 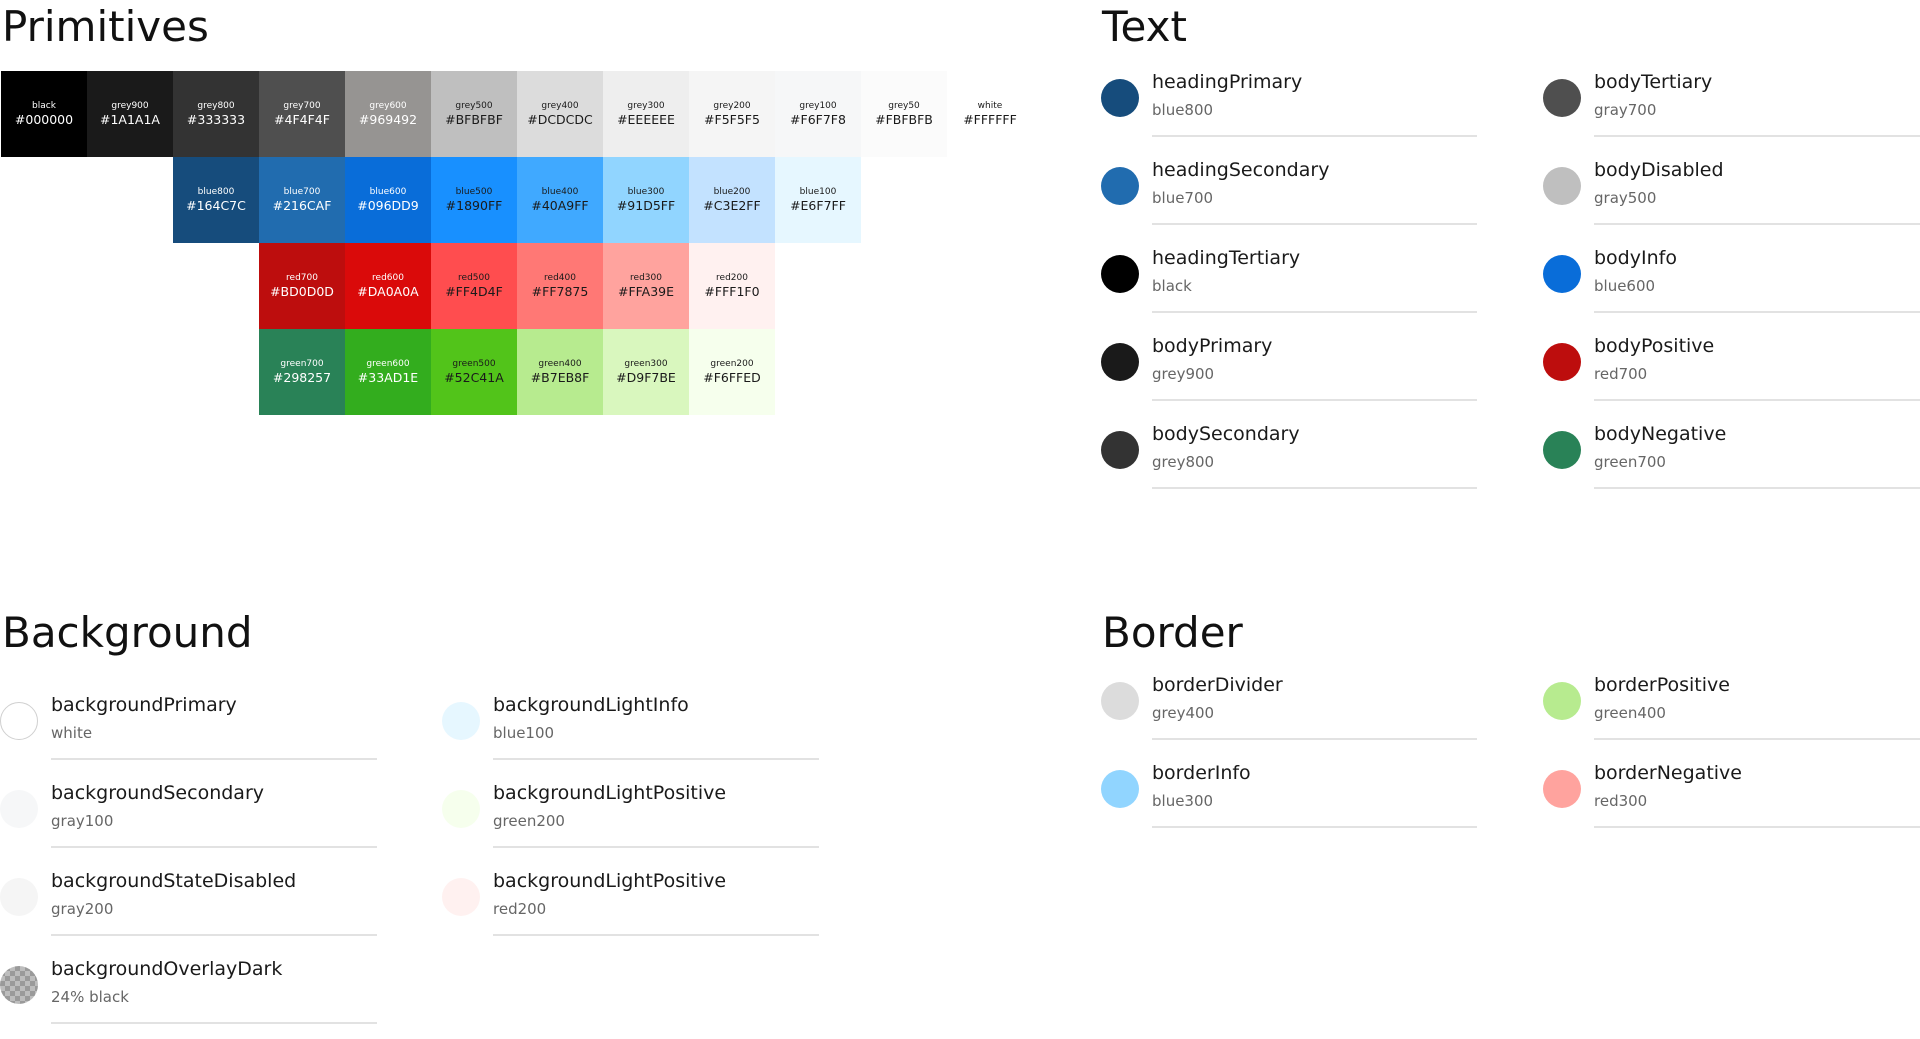 I want to click on swatch-hex: #1890FF, so click(x=474, y=205).